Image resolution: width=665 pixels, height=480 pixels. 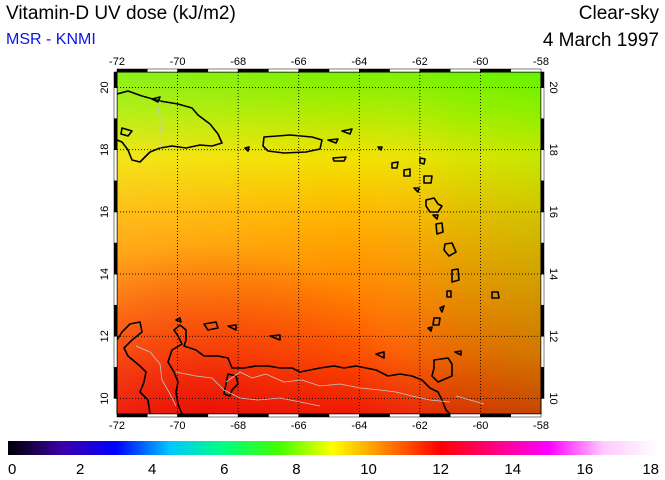 I want to click on lat-tick-label-right: 14, so click(x=553, y=274).